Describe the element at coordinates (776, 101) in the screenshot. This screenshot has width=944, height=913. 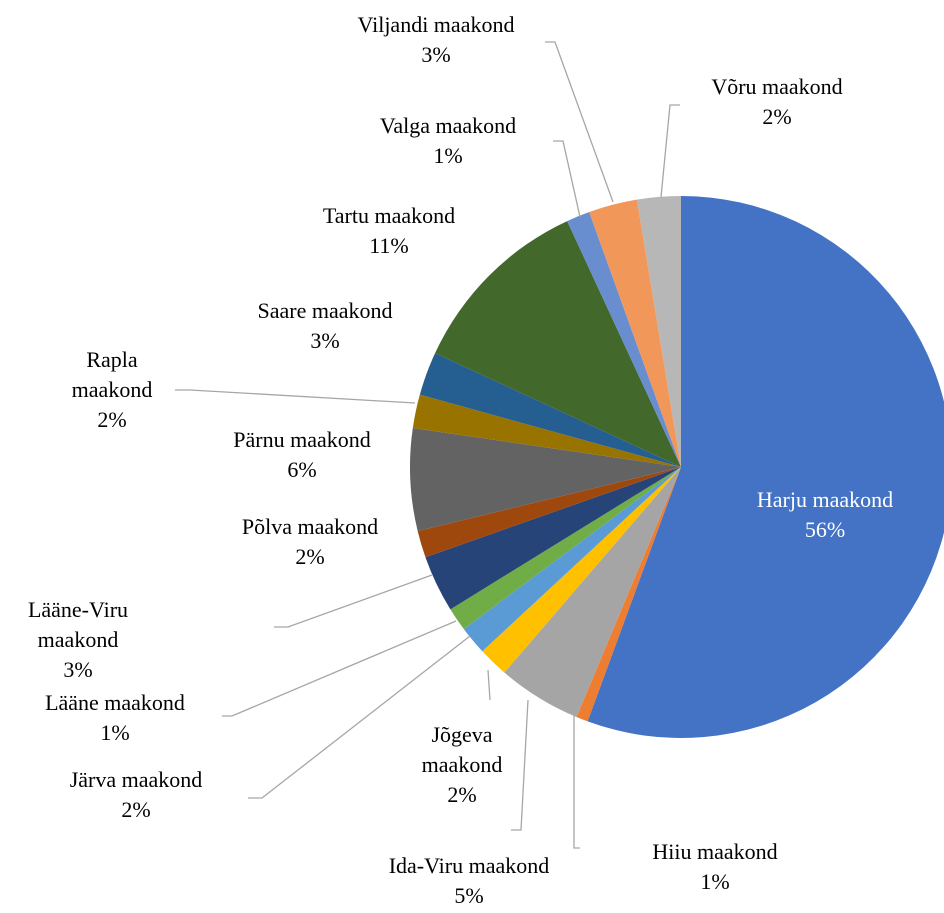
I see `data-label-voru-maakond: Võru maakond 2%` at that location.